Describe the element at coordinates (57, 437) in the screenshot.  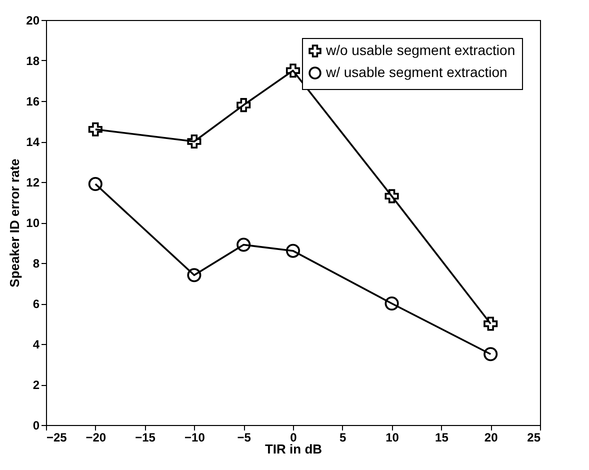
I see `x-tick-label: −25` at that location.